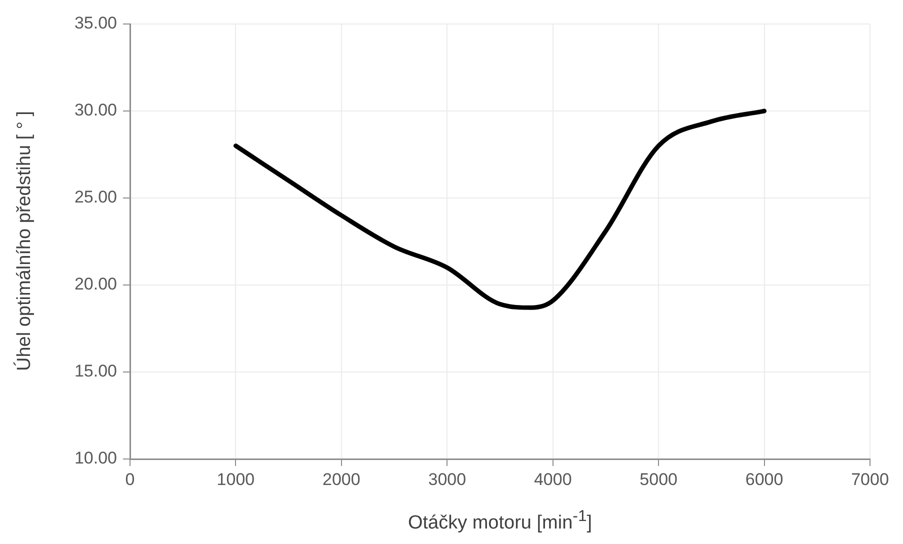 The width and height of the screenshot is (903, 544). What do you see at coordinates (95, 284) in the screenshot?
I see `y-tick-label: 20.00` at bounding box center [95, 284].